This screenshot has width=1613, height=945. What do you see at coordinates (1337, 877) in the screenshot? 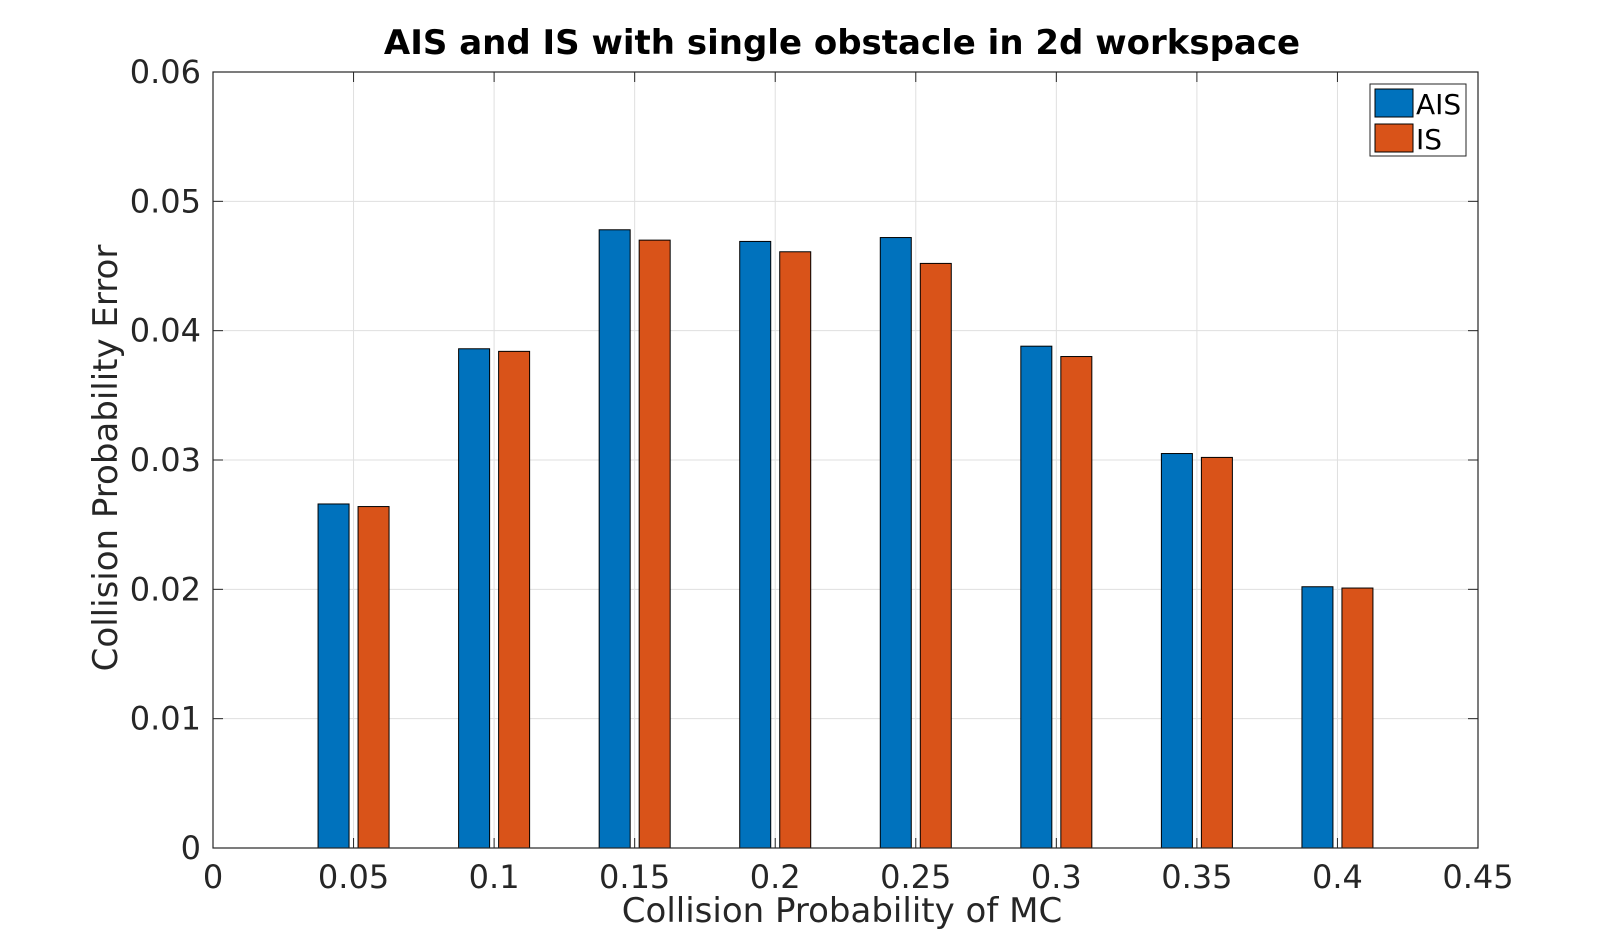
I see `x-tick-label: 0.4` at bounding box center [1337, 877].